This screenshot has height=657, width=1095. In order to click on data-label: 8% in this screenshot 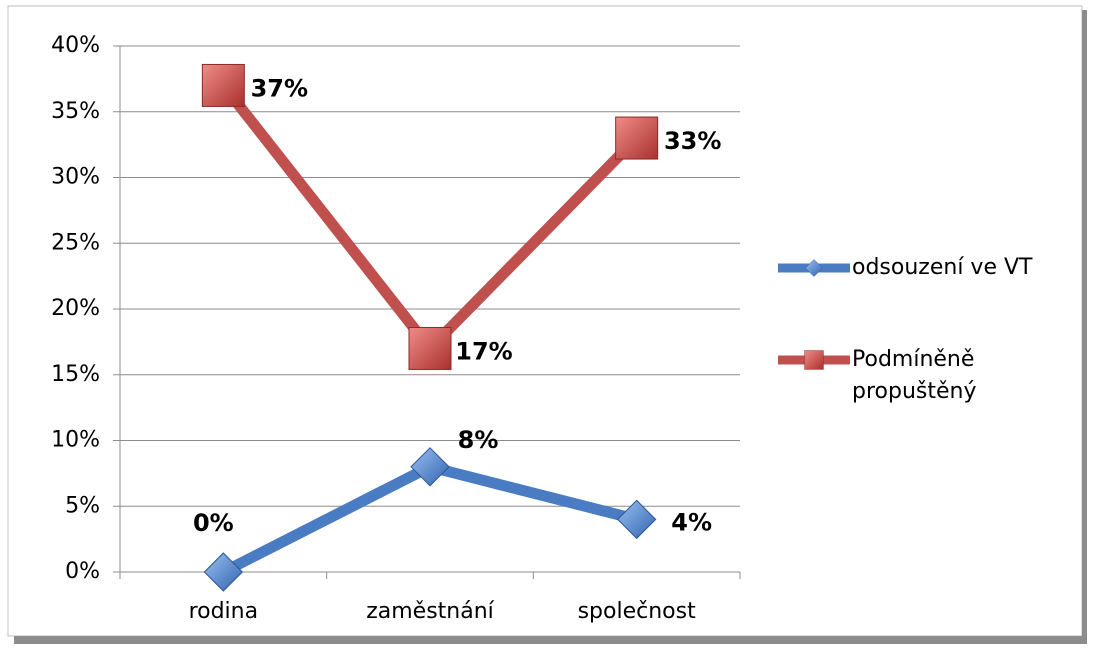, I will do `click(478, 440)`.